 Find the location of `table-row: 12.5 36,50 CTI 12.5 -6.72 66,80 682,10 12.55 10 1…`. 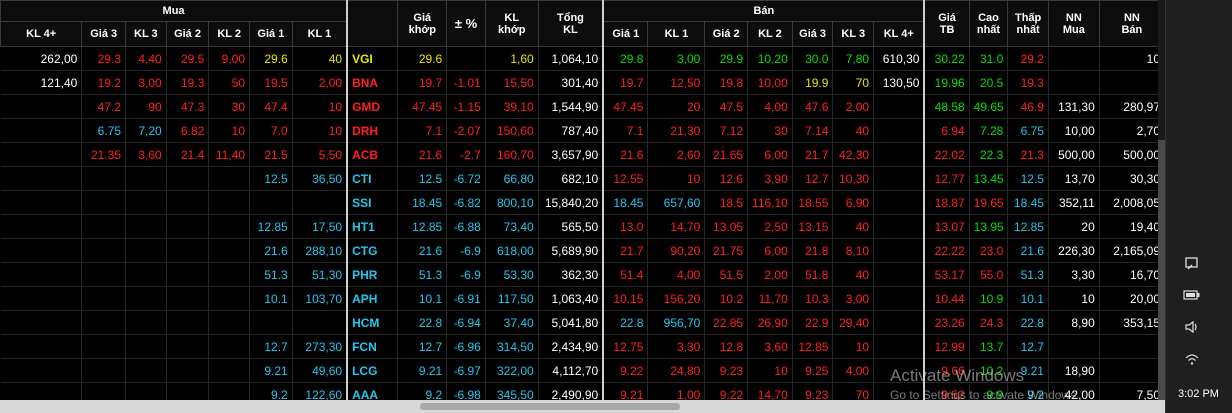

table-row: 12.5 36,50 CTI 12.5 -6.72 66,80 682,10 12.55 10 1… is located at coordinates (582, 178).